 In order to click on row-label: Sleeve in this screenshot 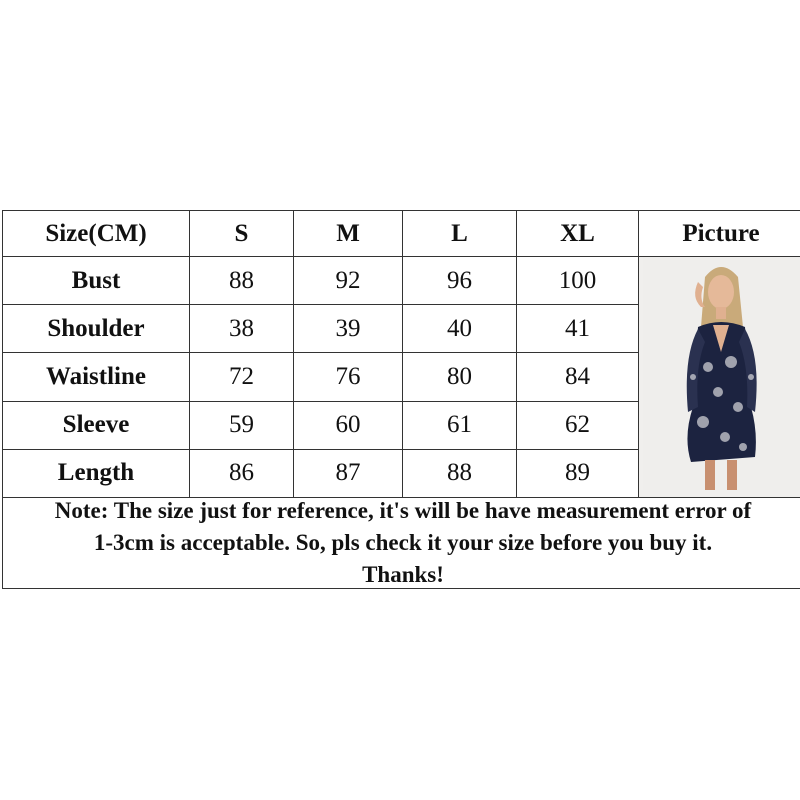, I will do `click(96, 425)`.